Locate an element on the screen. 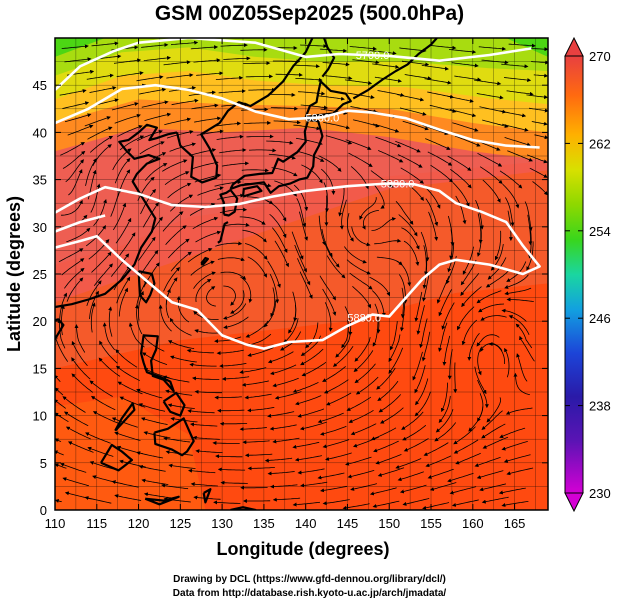  coast-ryukyu is located at coordinates (223, 232).